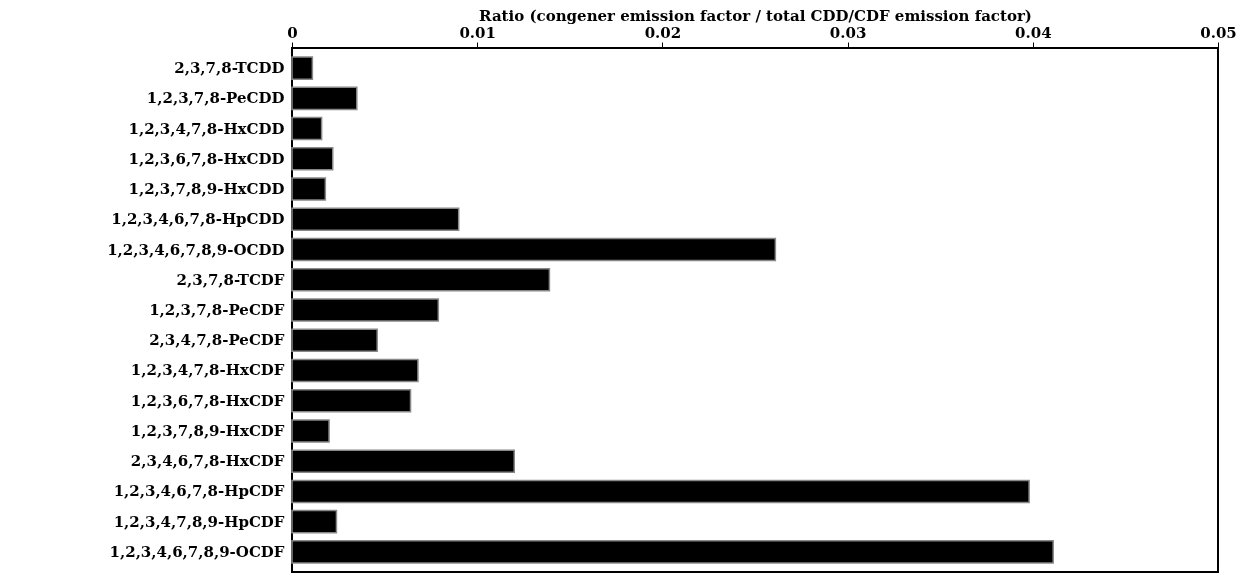  Describe the element at coordinates (477, 32) in the screenshot. I see `x-tick-label: 0.01` at that location.